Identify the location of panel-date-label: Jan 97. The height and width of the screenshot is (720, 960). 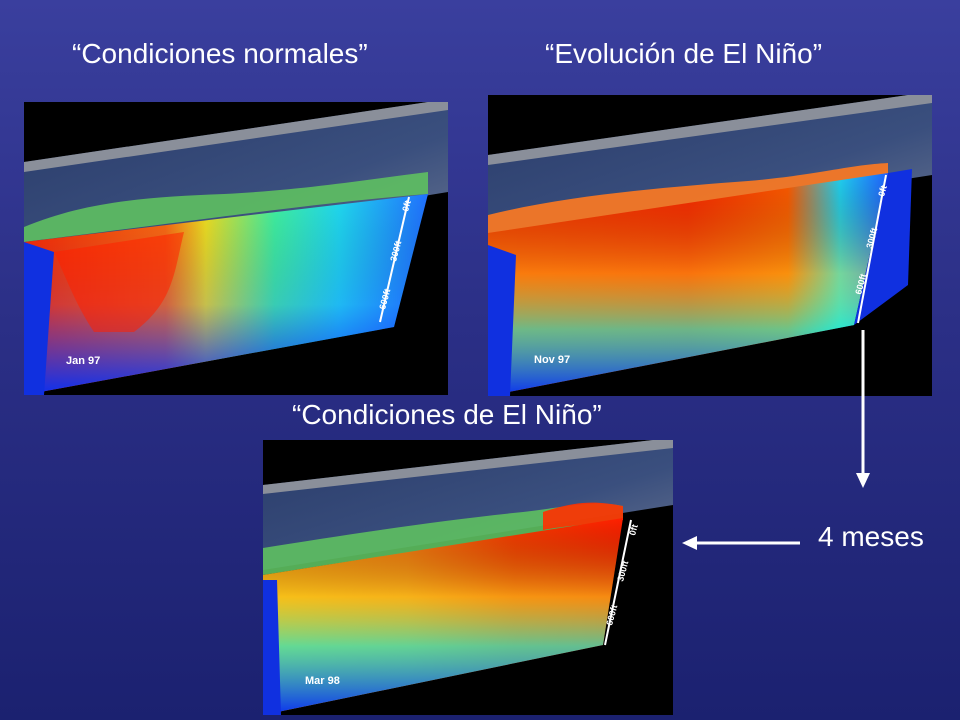
(83, 361).